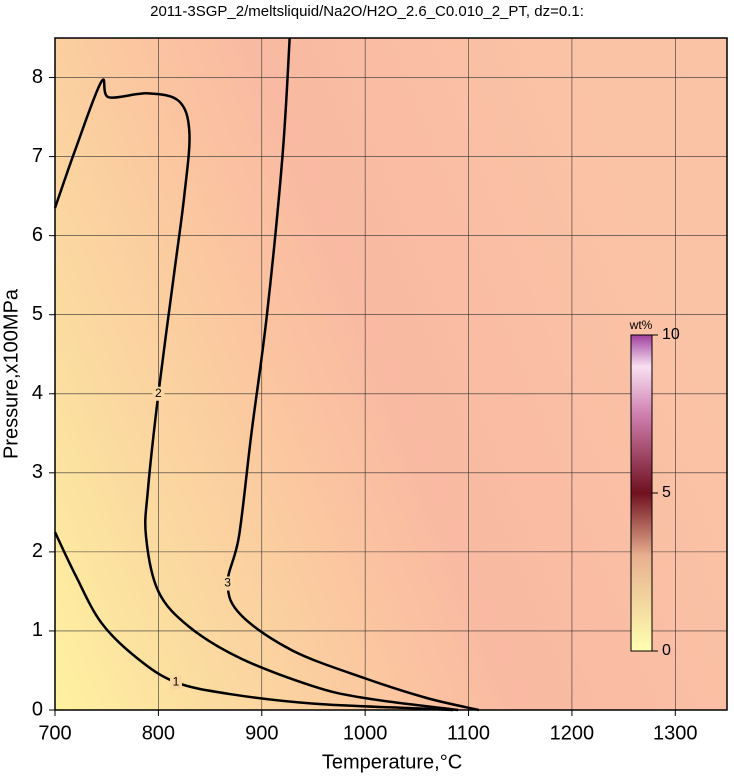 This screenshot has height=781, width=734. I want to click on contour-label: 2, so click(158, 393).